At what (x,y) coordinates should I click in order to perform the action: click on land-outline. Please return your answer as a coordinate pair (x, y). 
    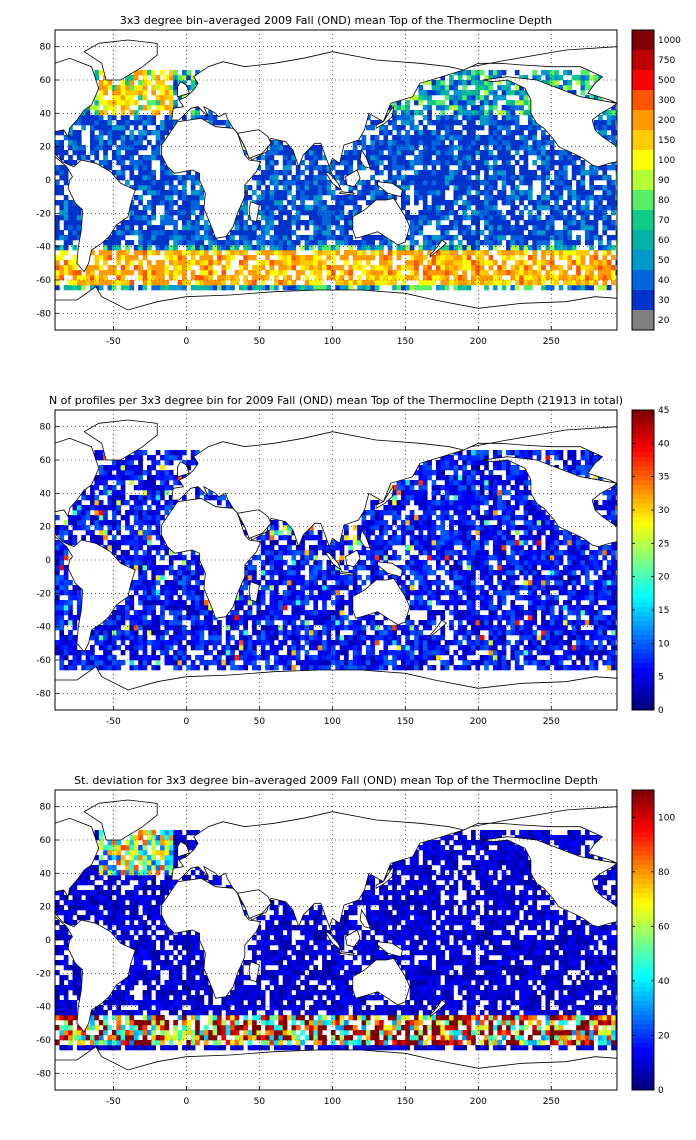
    Looking at the image, I should click on (336, 308).